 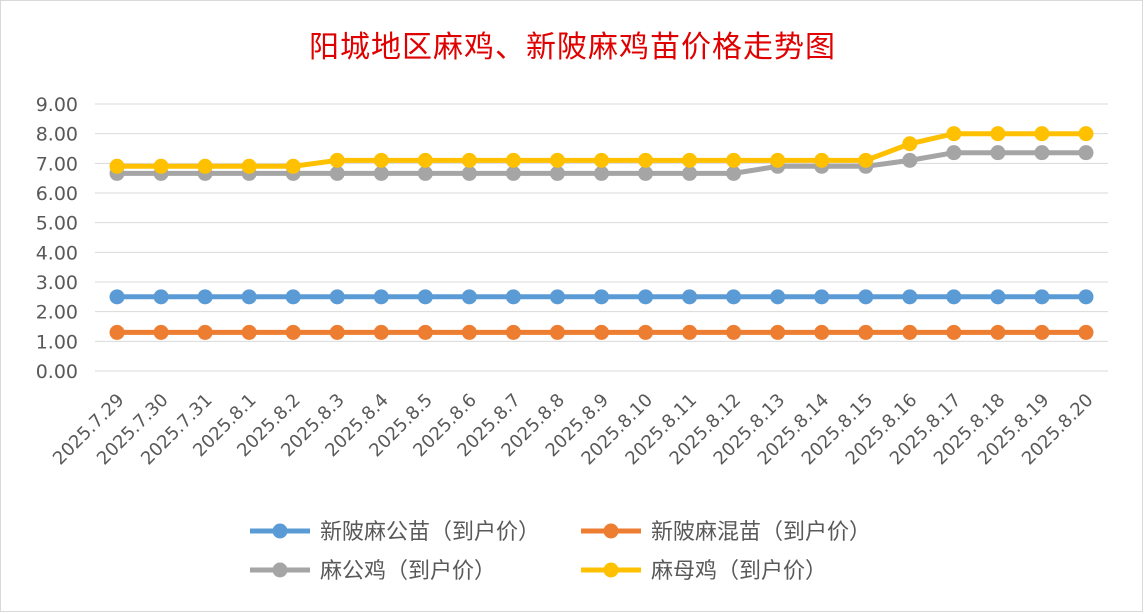 What do you see at coordinates (57, 372) in the screenshot?
I see `y-tick-label: 0.00` at bounding box center [57, 372].